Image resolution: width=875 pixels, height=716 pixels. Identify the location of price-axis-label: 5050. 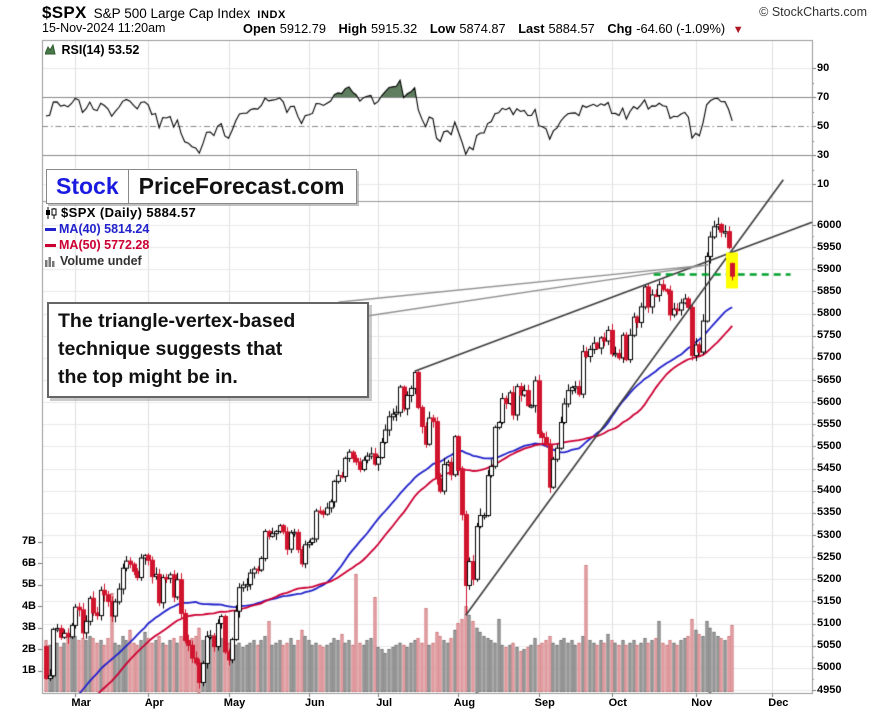
(829, 645).